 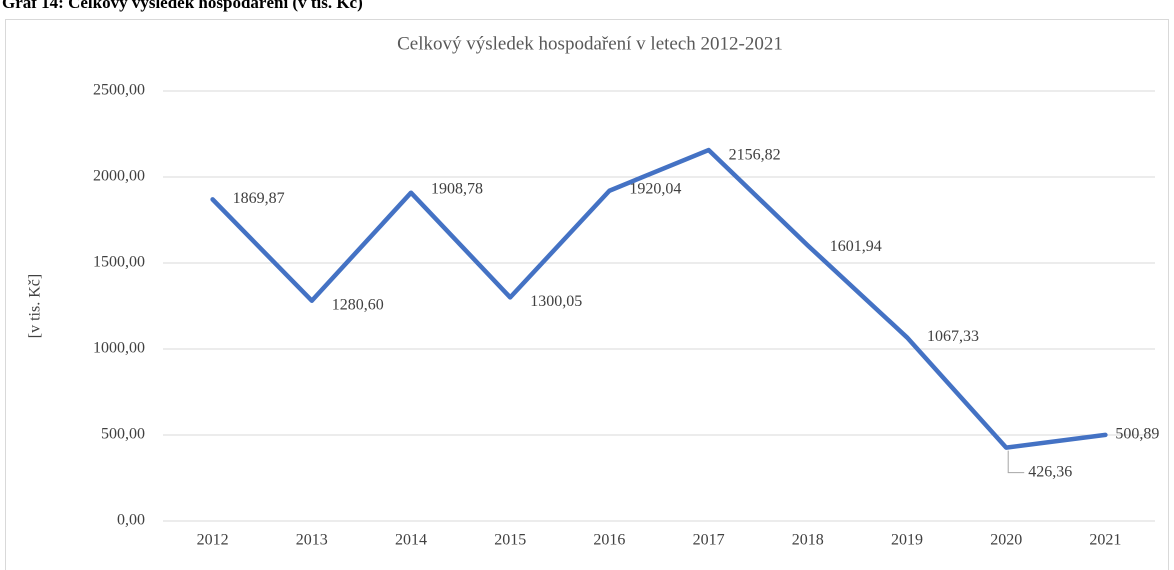 I want to click on data-label: 1300,05, so click(x=556, y=301).